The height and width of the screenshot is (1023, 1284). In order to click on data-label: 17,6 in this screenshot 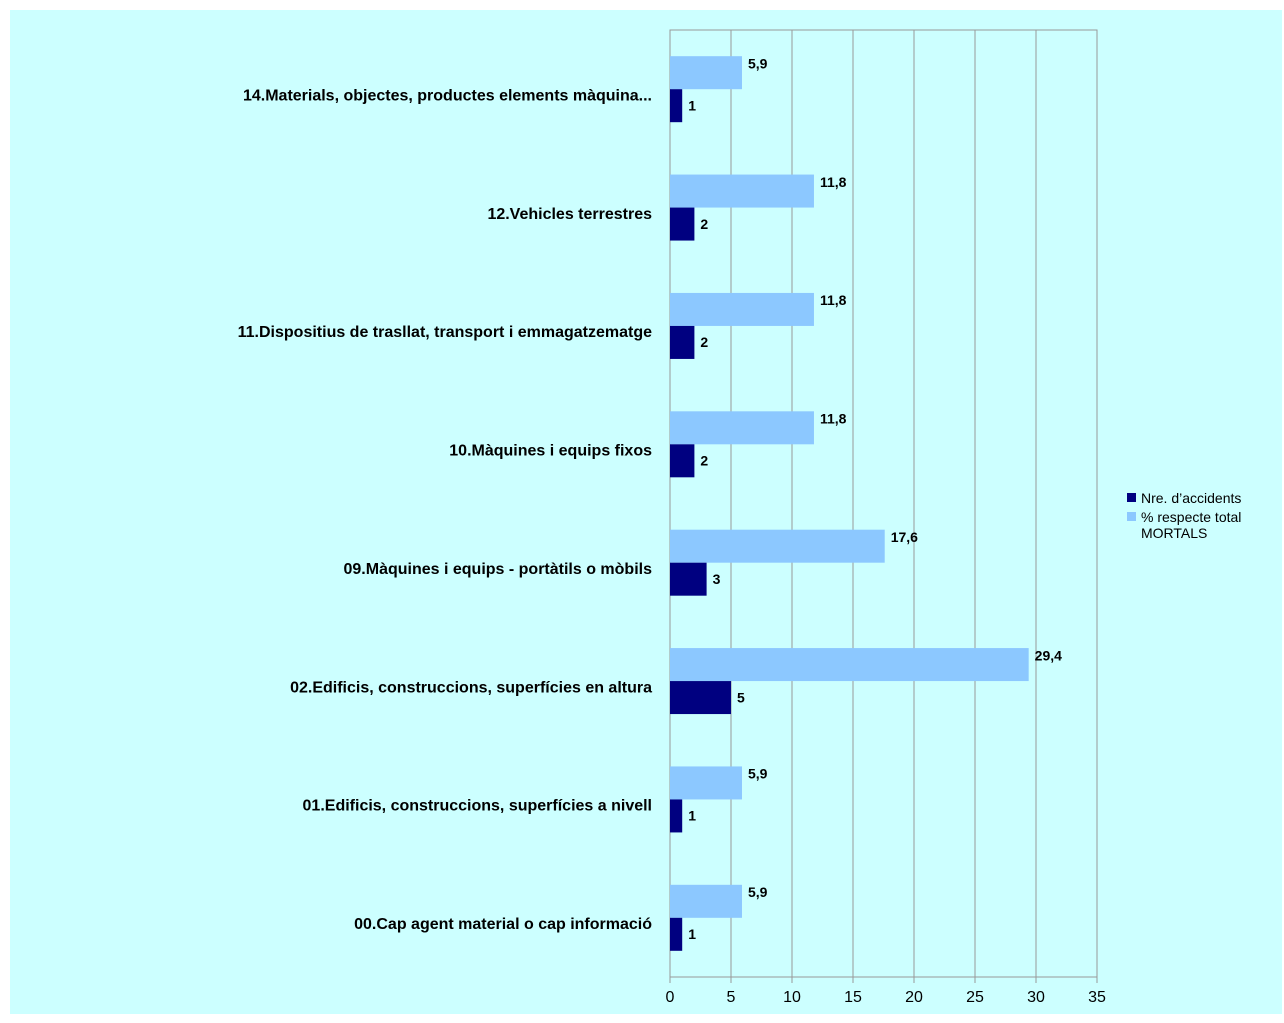, I will do `click(904, 537)`.